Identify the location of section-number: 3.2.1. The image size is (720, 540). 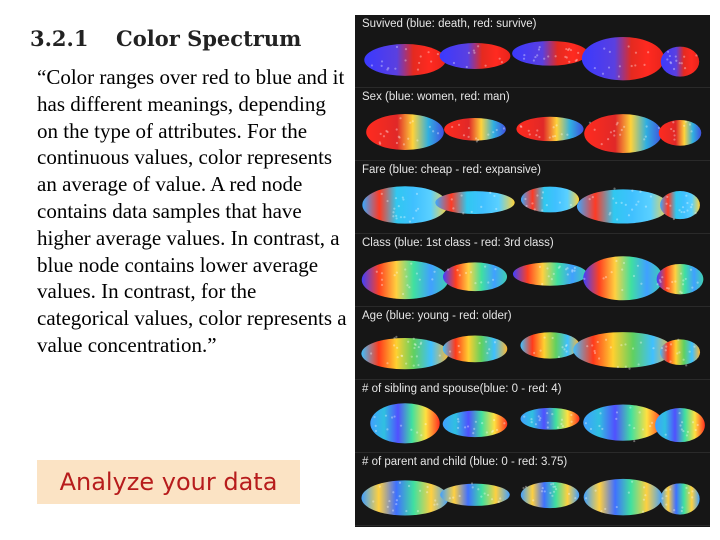
(59, 38).